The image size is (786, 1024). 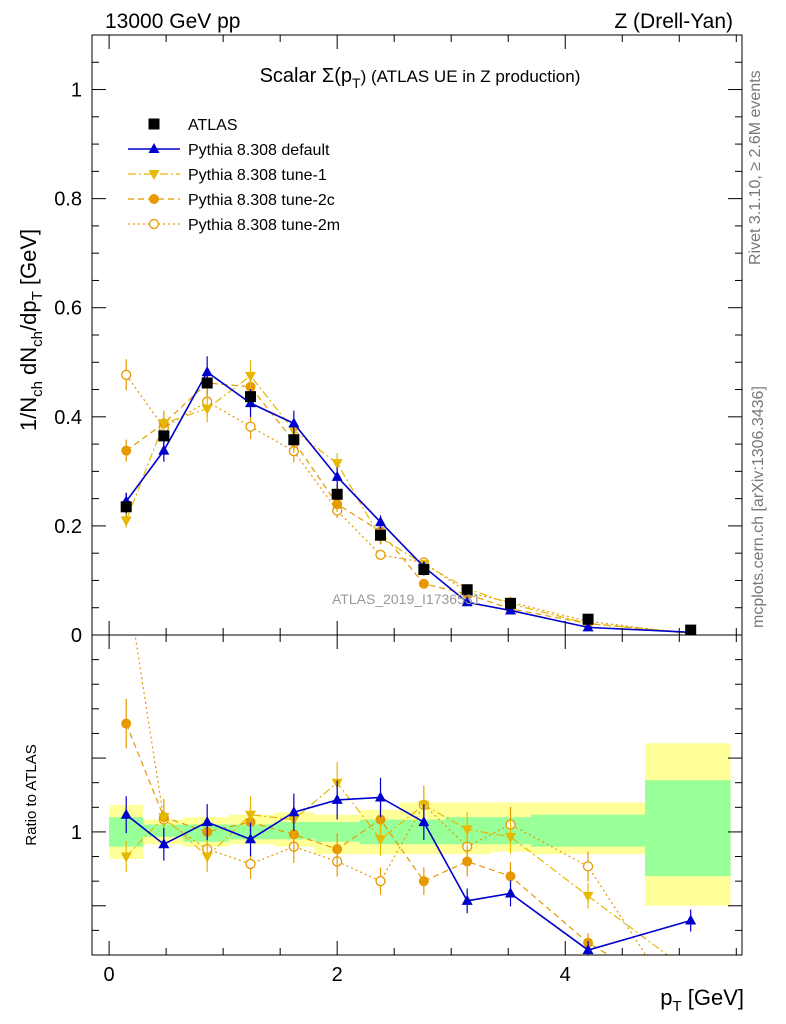 I want to click on main-ytick-label: 0.4, so click(x=68, y=418).